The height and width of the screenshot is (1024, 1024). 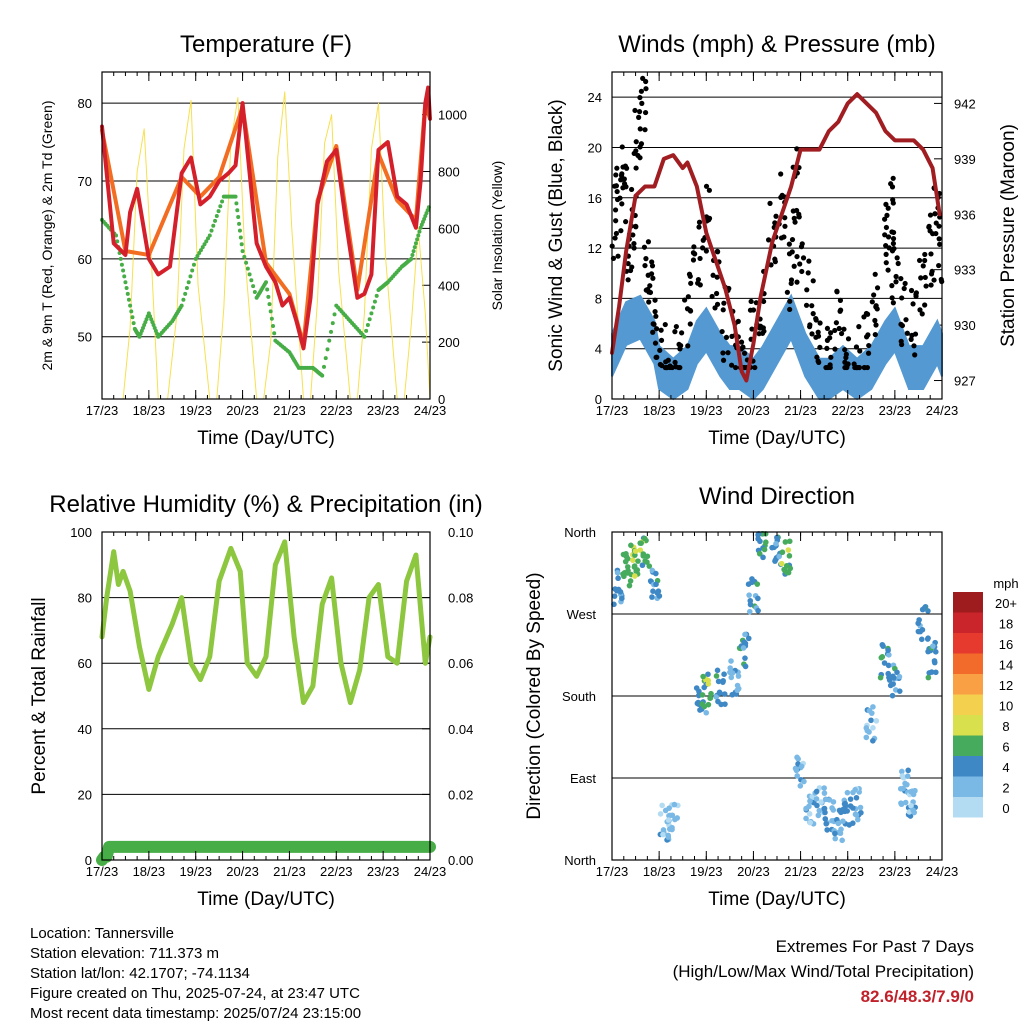 What do you see at coordinates (706, 871) in the screenshot?
I see `x-tick-label: 19/23` at bounding box center [706, 871].